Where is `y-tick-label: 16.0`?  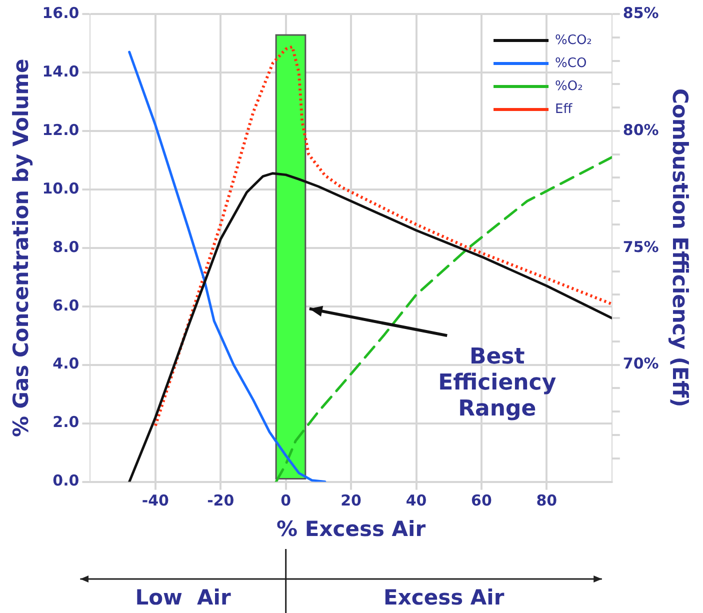 y-tick-label: 16.0 is located at coordinates (61, 13).